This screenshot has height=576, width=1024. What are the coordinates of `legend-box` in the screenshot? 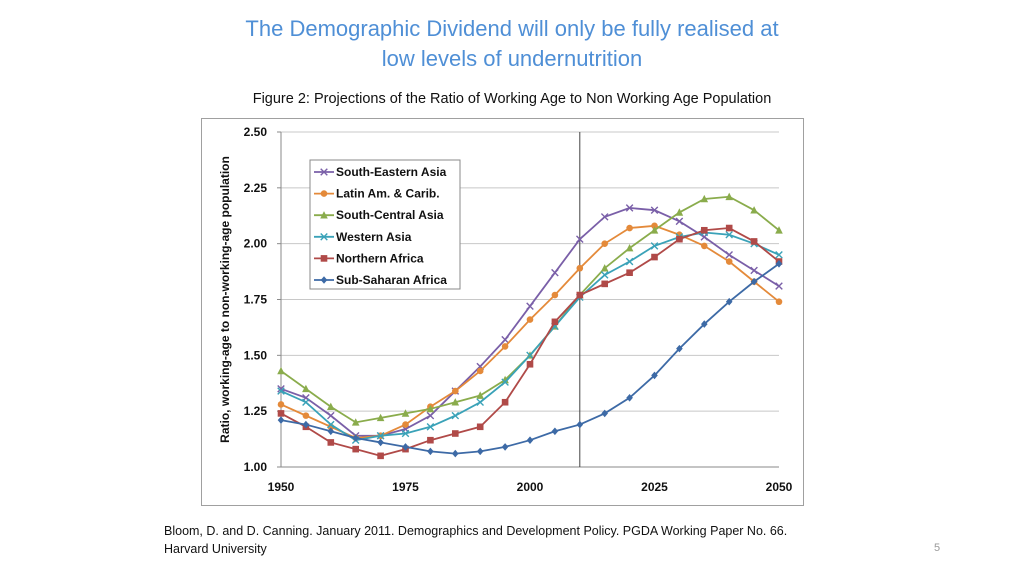 It's located at (385, 224).